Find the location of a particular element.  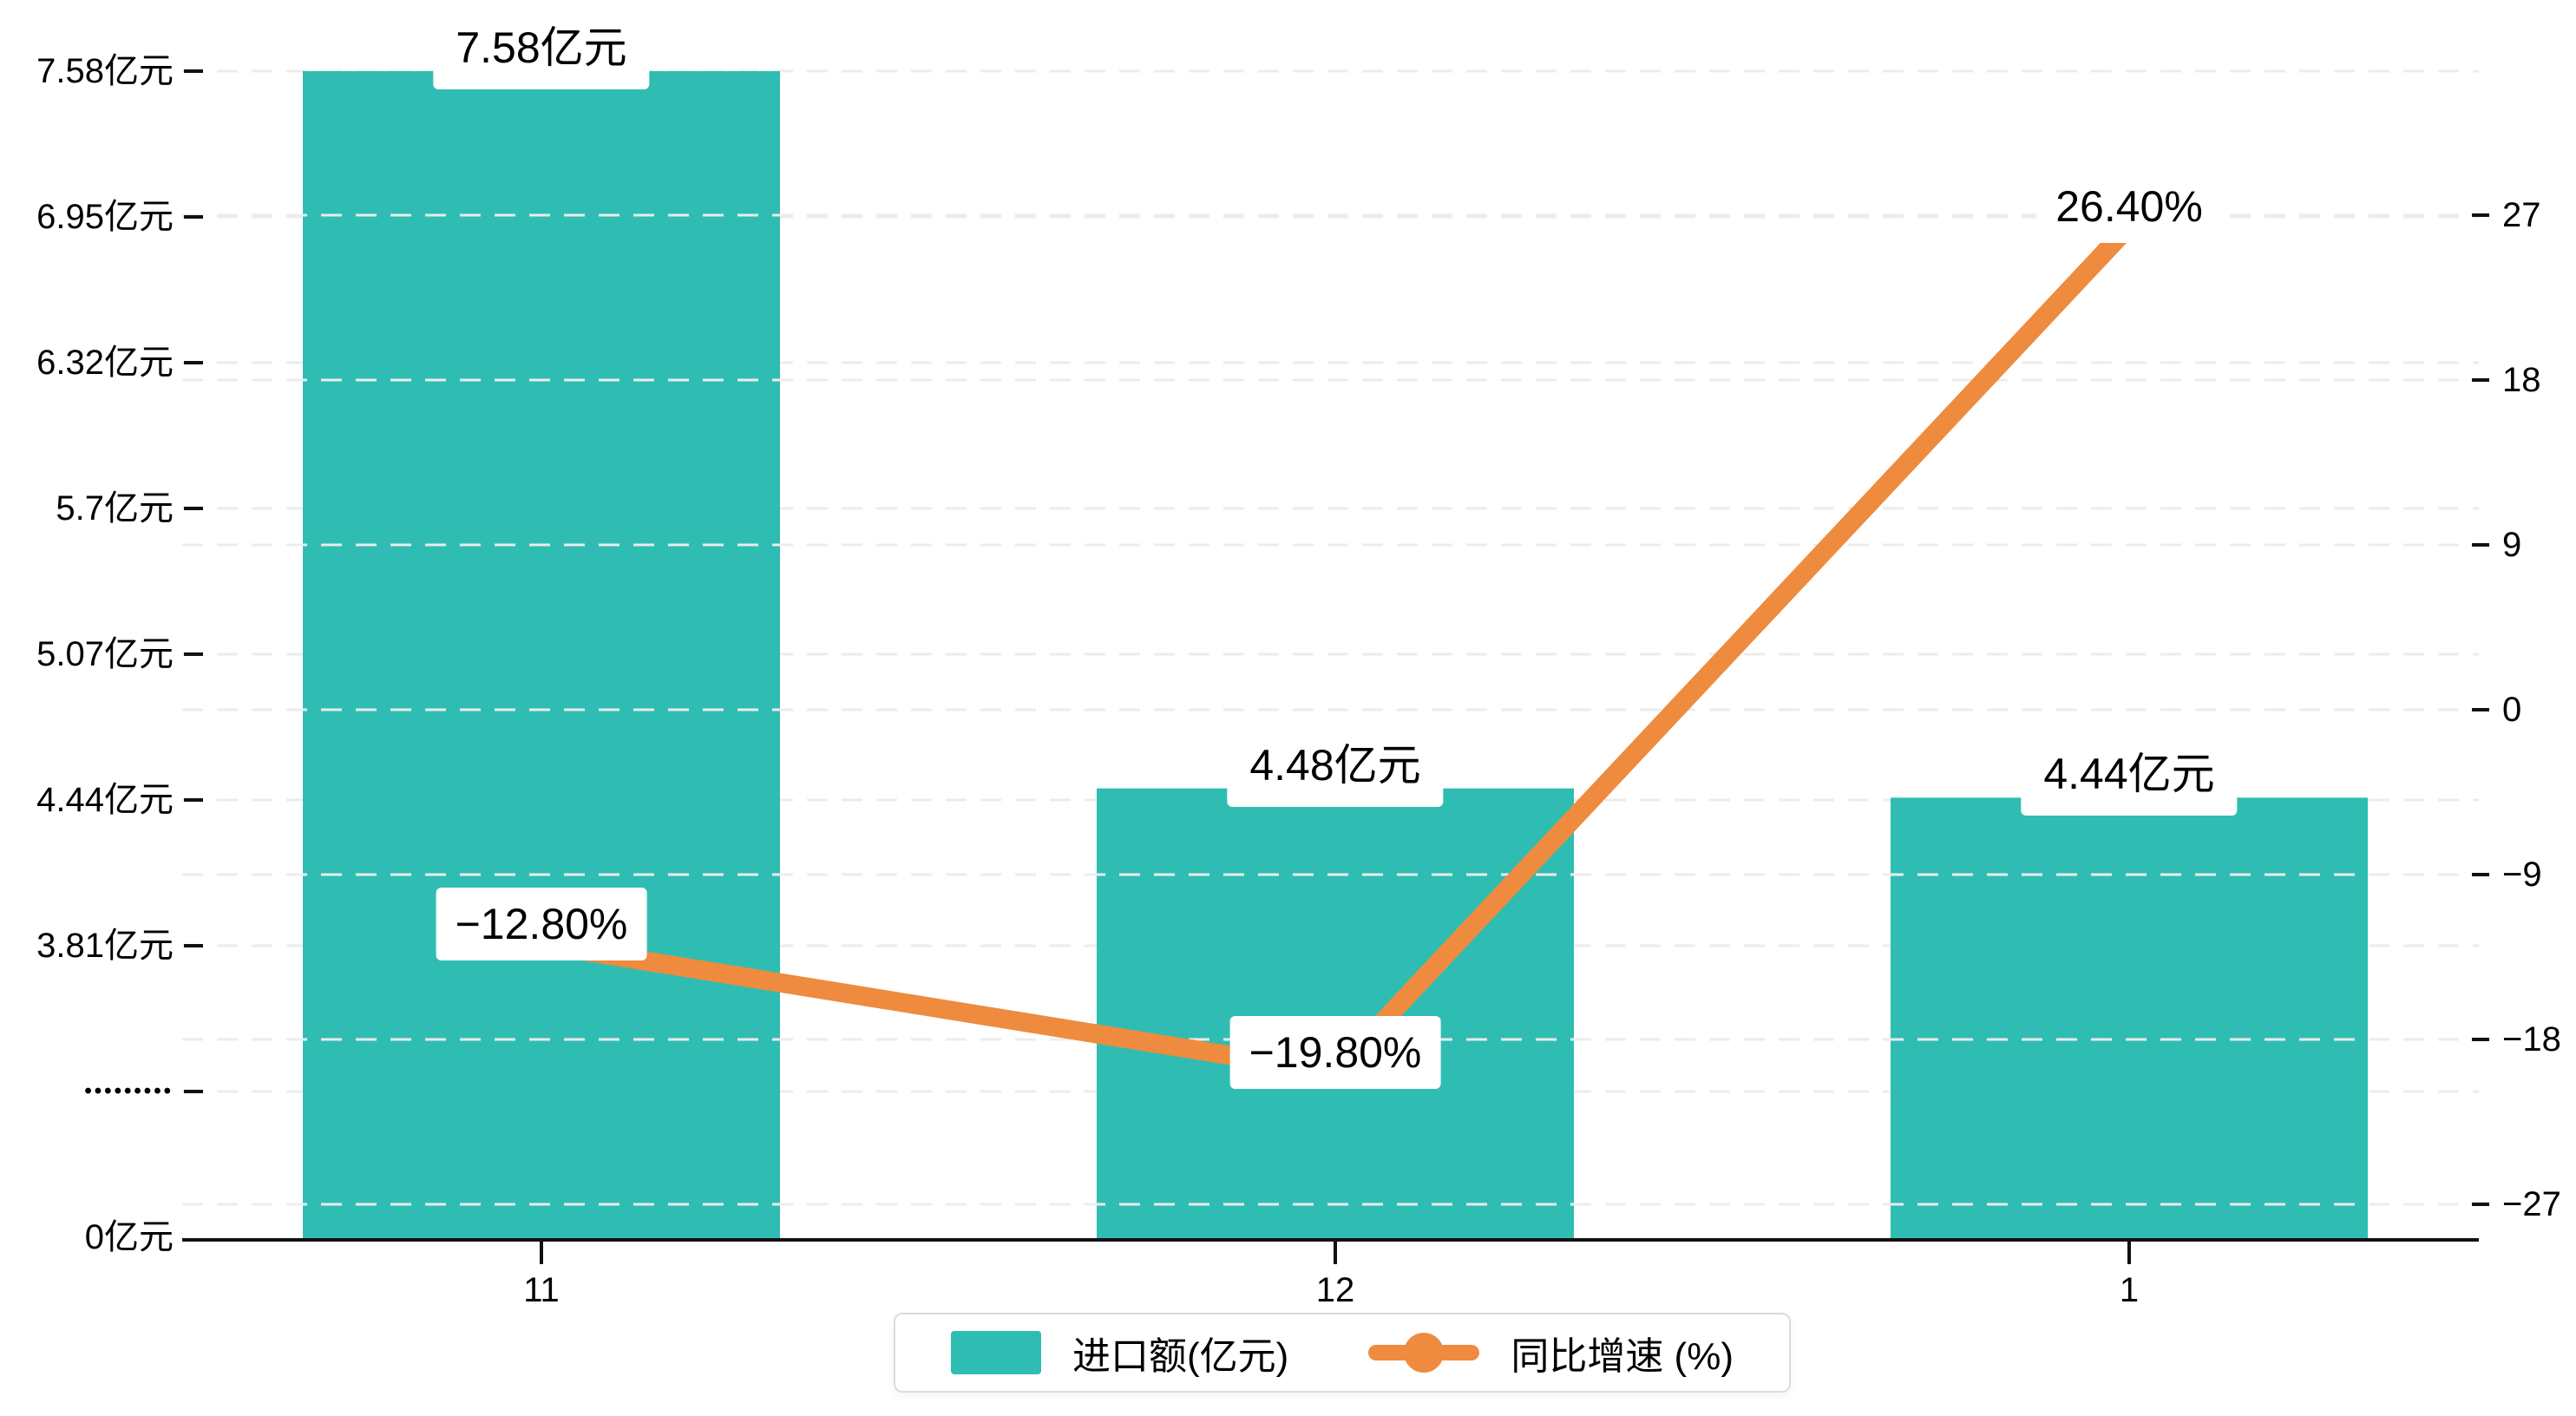

bar-value-label: 4.48亿元 is located at coordinates (1335, 765).